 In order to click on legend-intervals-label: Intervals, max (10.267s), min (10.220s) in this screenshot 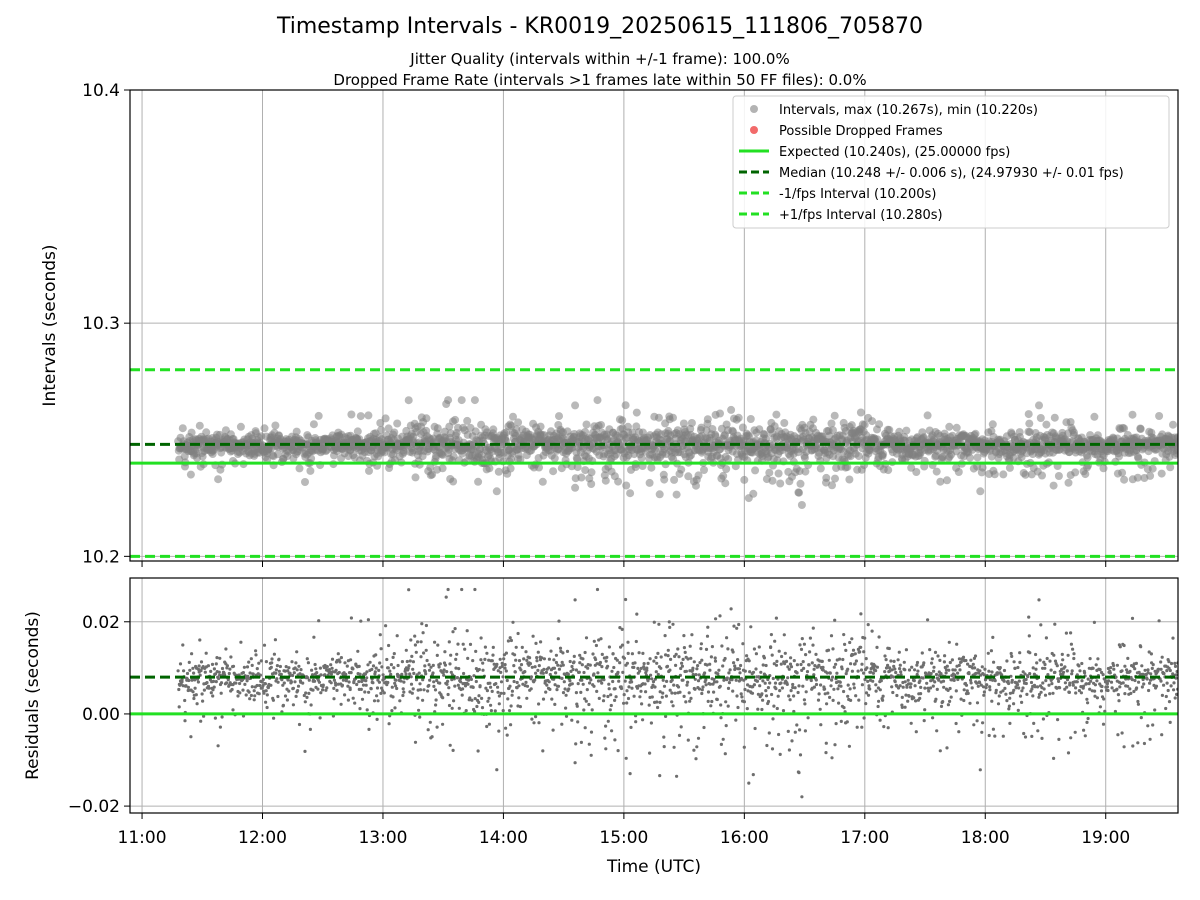, I will do `click(908, 110)`.